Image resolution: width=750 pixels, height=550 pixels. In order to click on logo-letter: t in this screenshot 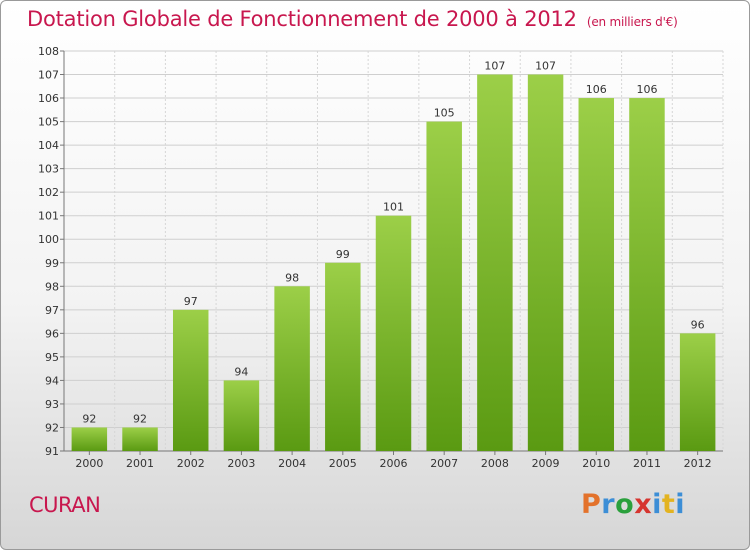, I will do `click(668, 504)`.